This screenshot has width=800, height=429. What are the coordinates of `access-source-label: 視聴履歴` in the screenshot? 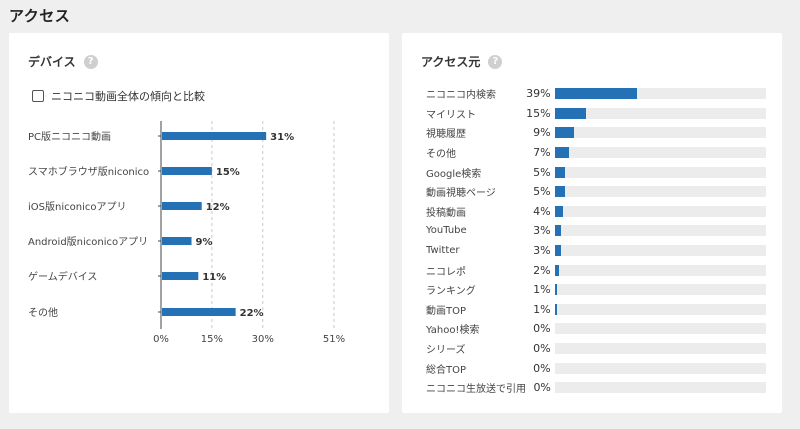 It's located at (446, 135).